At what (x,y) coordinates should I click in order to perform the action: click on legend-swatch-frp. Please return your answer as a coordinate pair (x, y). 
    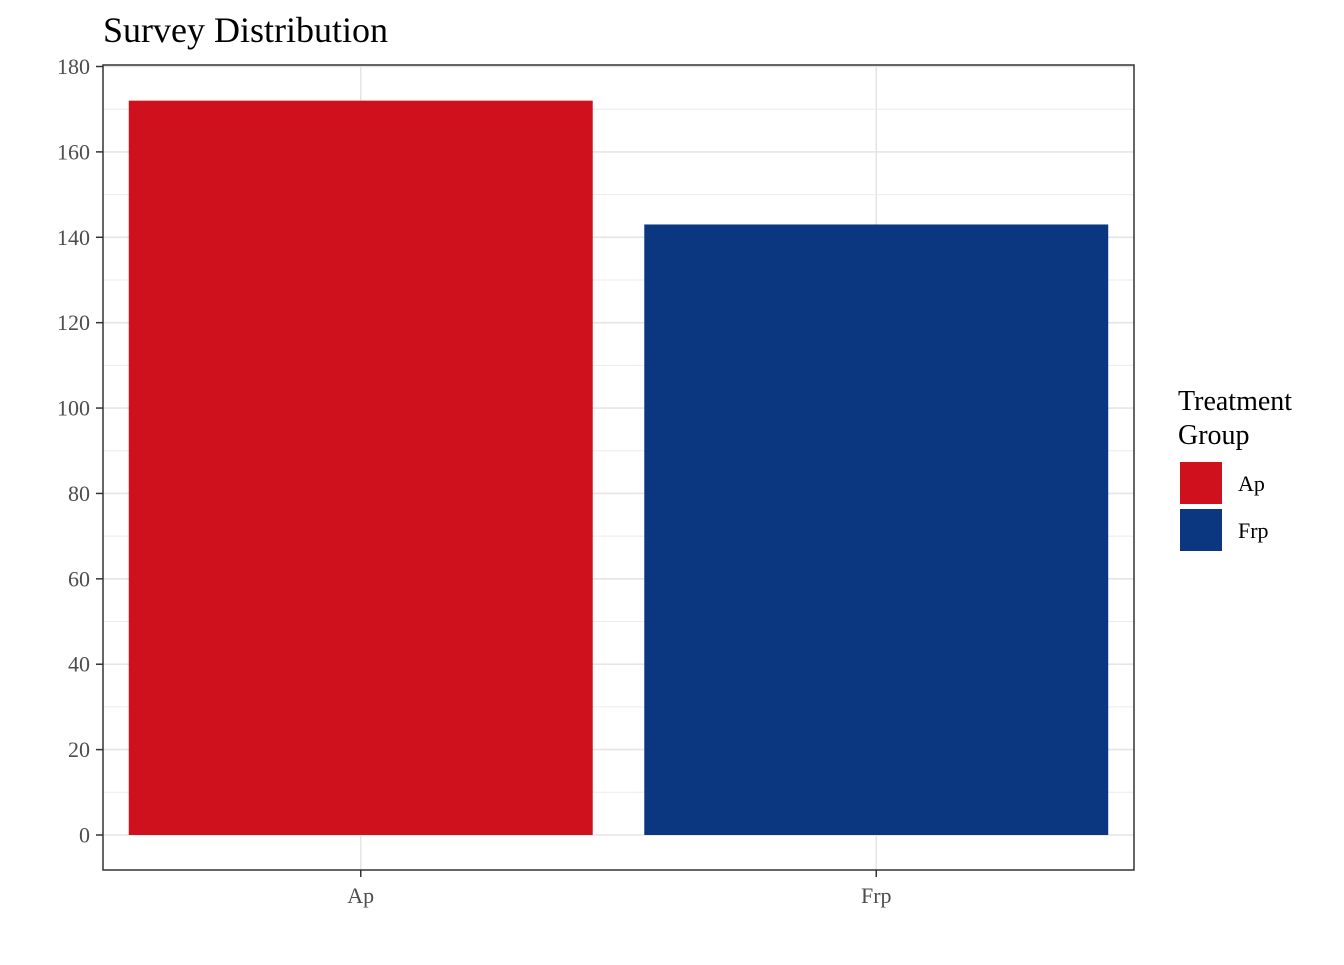
    Looking at the image, I should click on (1201, 530).